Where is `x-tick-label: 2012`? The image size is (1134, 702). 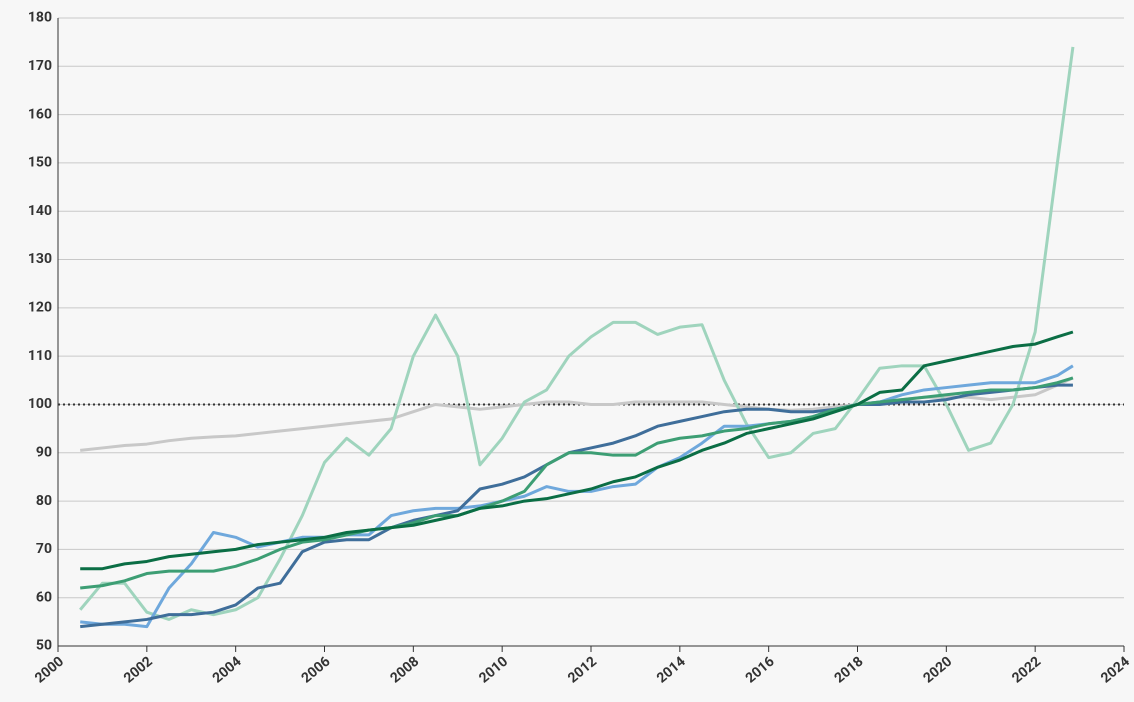
x-tick-label: 2012 is located at coordinates (582, 670).